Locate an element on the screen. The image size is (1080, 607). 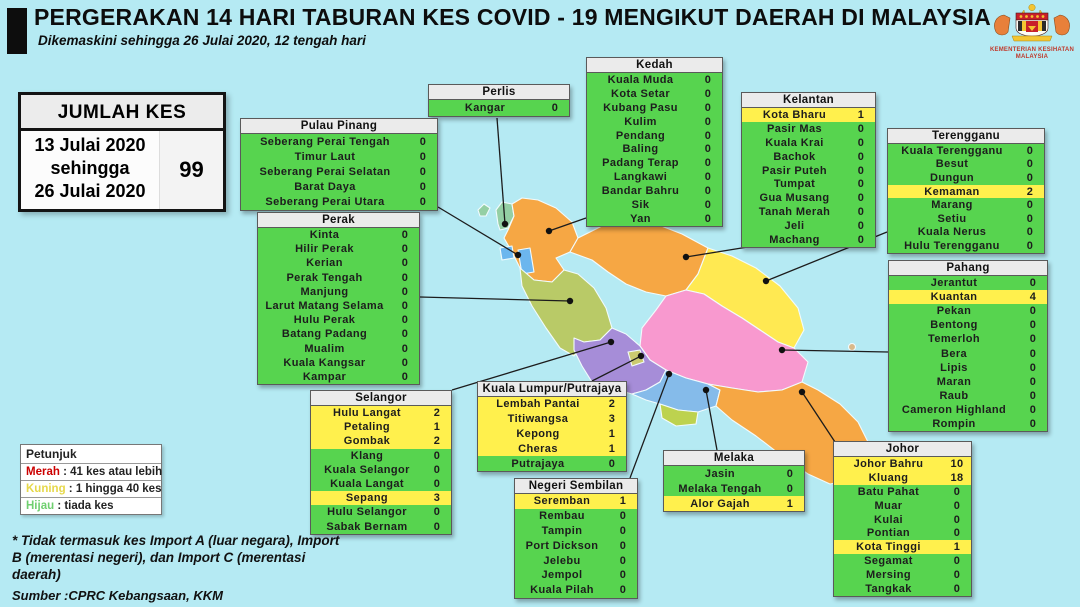
map-state-langkawi-island is located at coordinates (484, 210).